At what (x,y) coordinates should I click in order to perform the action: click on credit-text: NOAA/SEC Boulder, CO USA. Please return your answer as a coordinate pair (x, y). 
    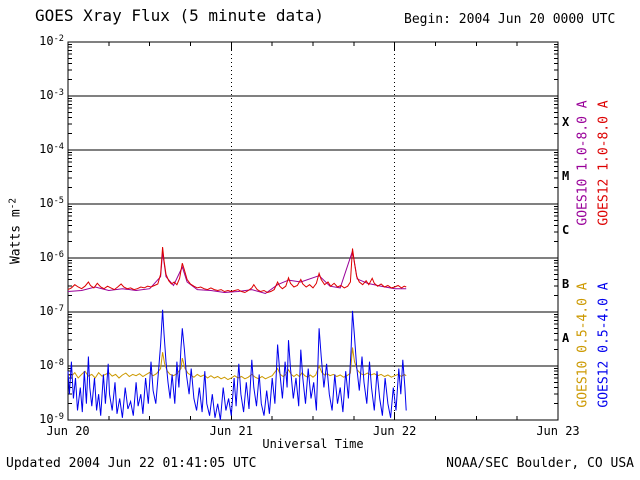
    Looking at the image, I should click on (540, 463).